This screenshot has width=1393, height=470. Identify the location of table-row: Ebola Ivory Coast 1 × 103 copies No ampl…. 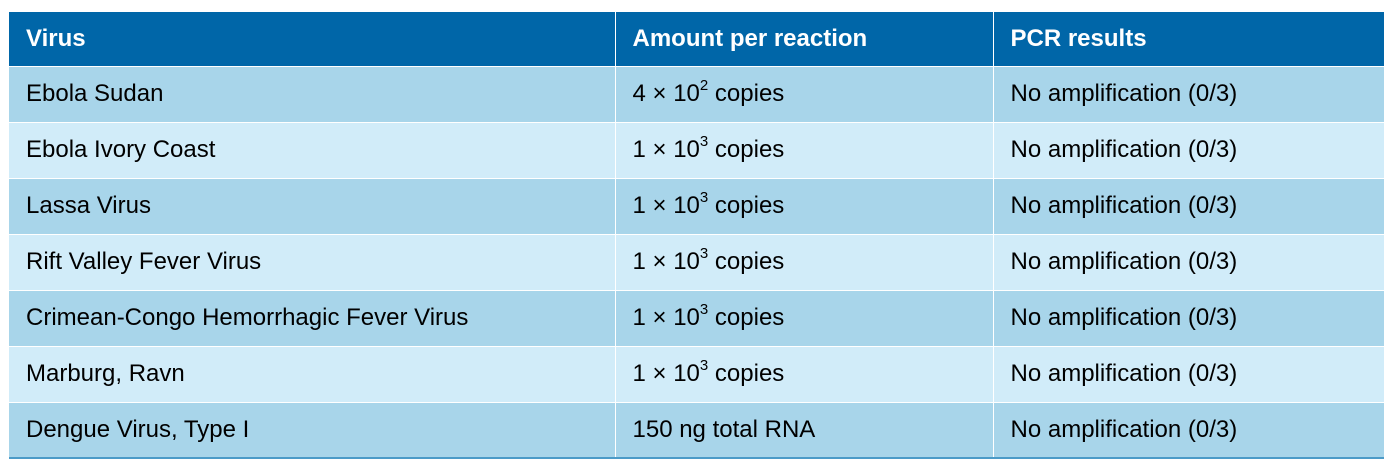
(696, 150).